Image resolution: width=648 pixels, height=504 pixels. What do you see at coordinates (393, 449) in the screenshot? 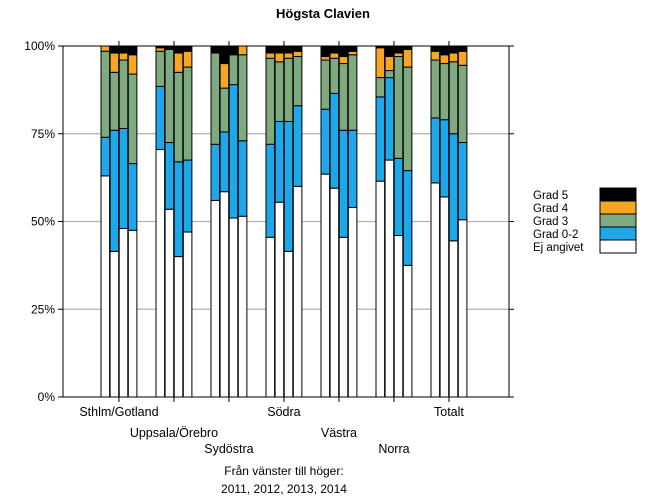
I see `x-category-label: Norra` at bounding box center [393, 449].